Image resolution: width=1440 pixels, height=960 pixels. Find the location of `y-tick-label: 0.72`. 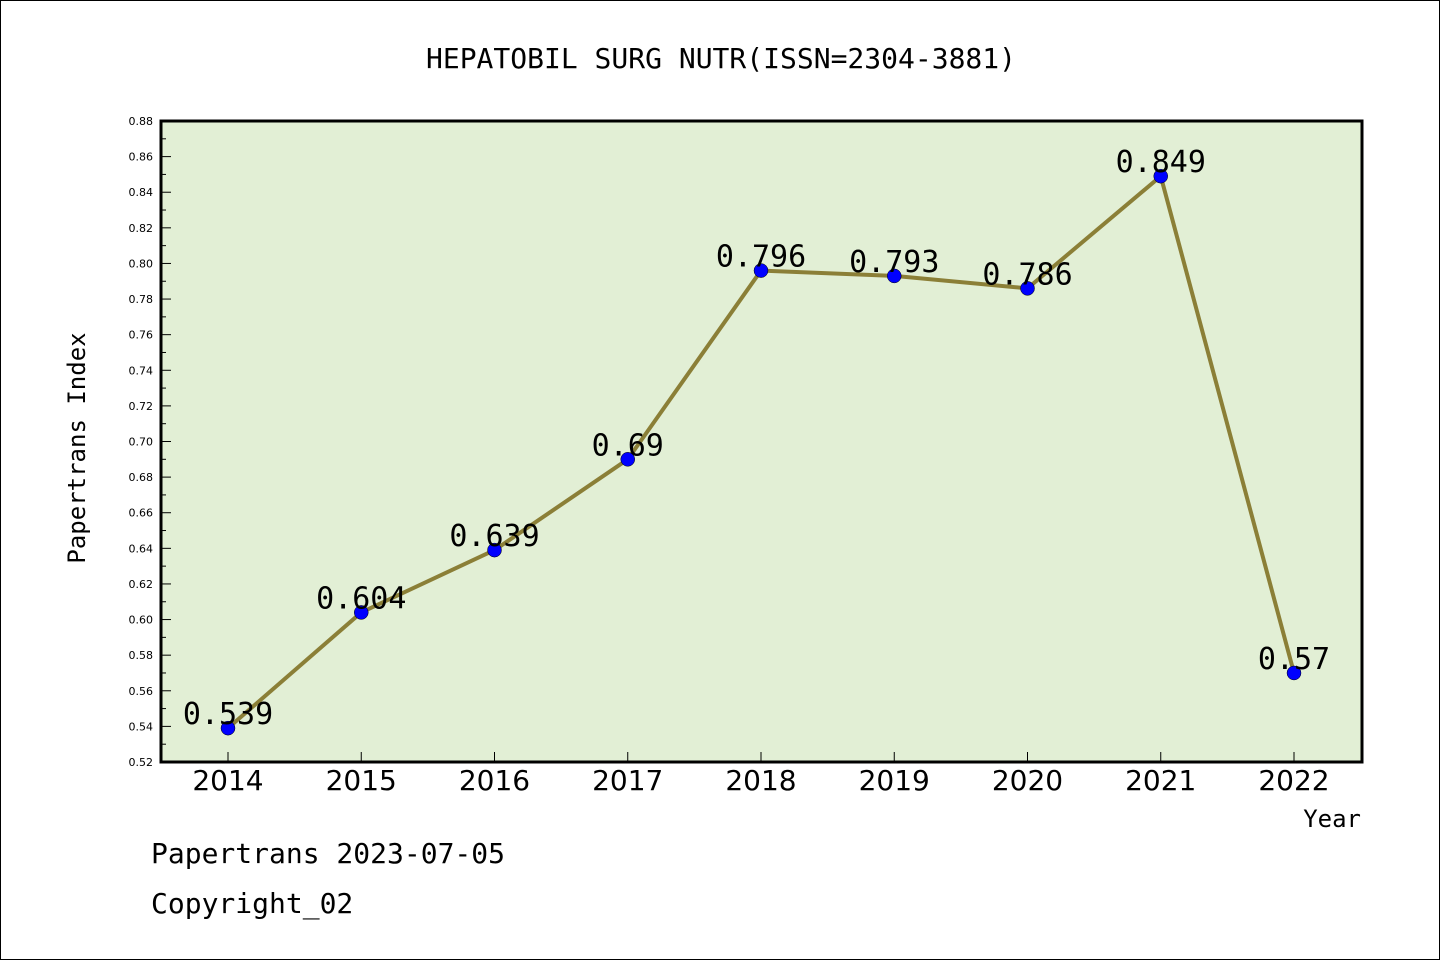

y-tick-label: 0.72 is located at coordinates (141, 406).